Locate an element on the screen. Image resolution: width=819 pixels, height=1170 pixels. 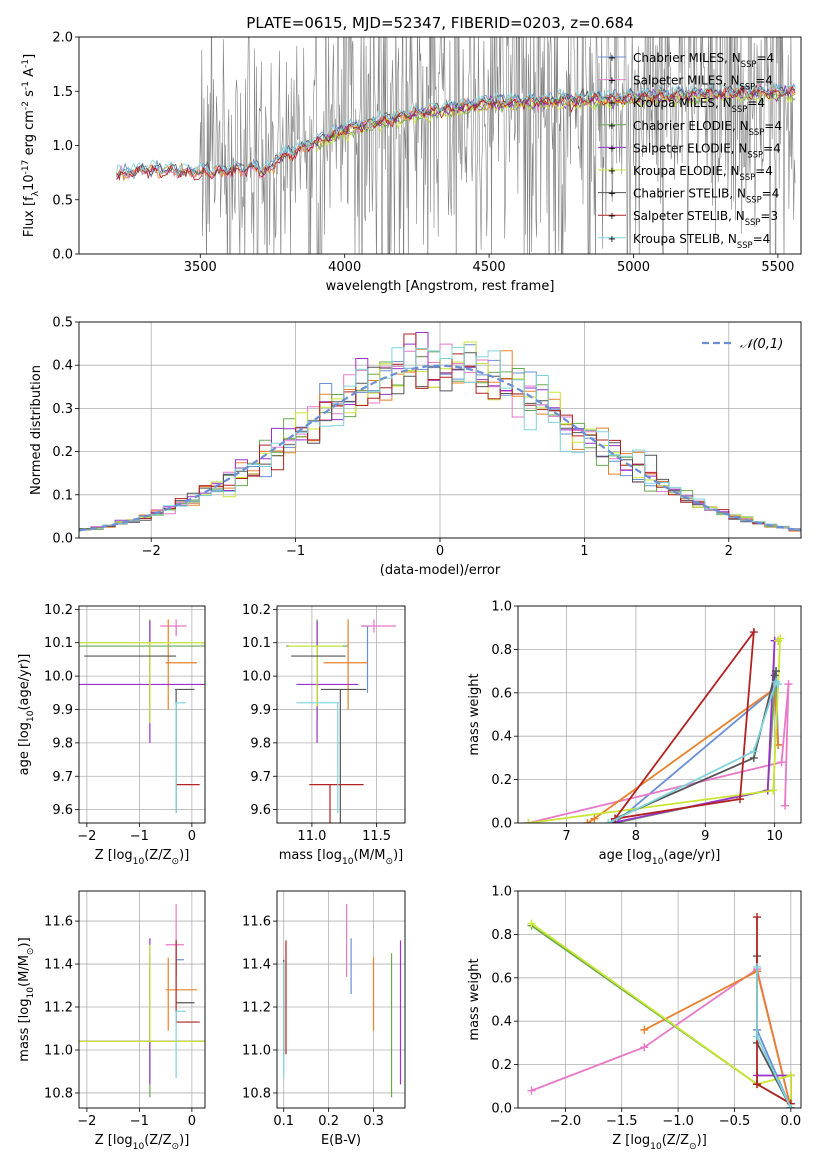
x-axis-label: (data-model)/error is located at coordinates (440, 570).